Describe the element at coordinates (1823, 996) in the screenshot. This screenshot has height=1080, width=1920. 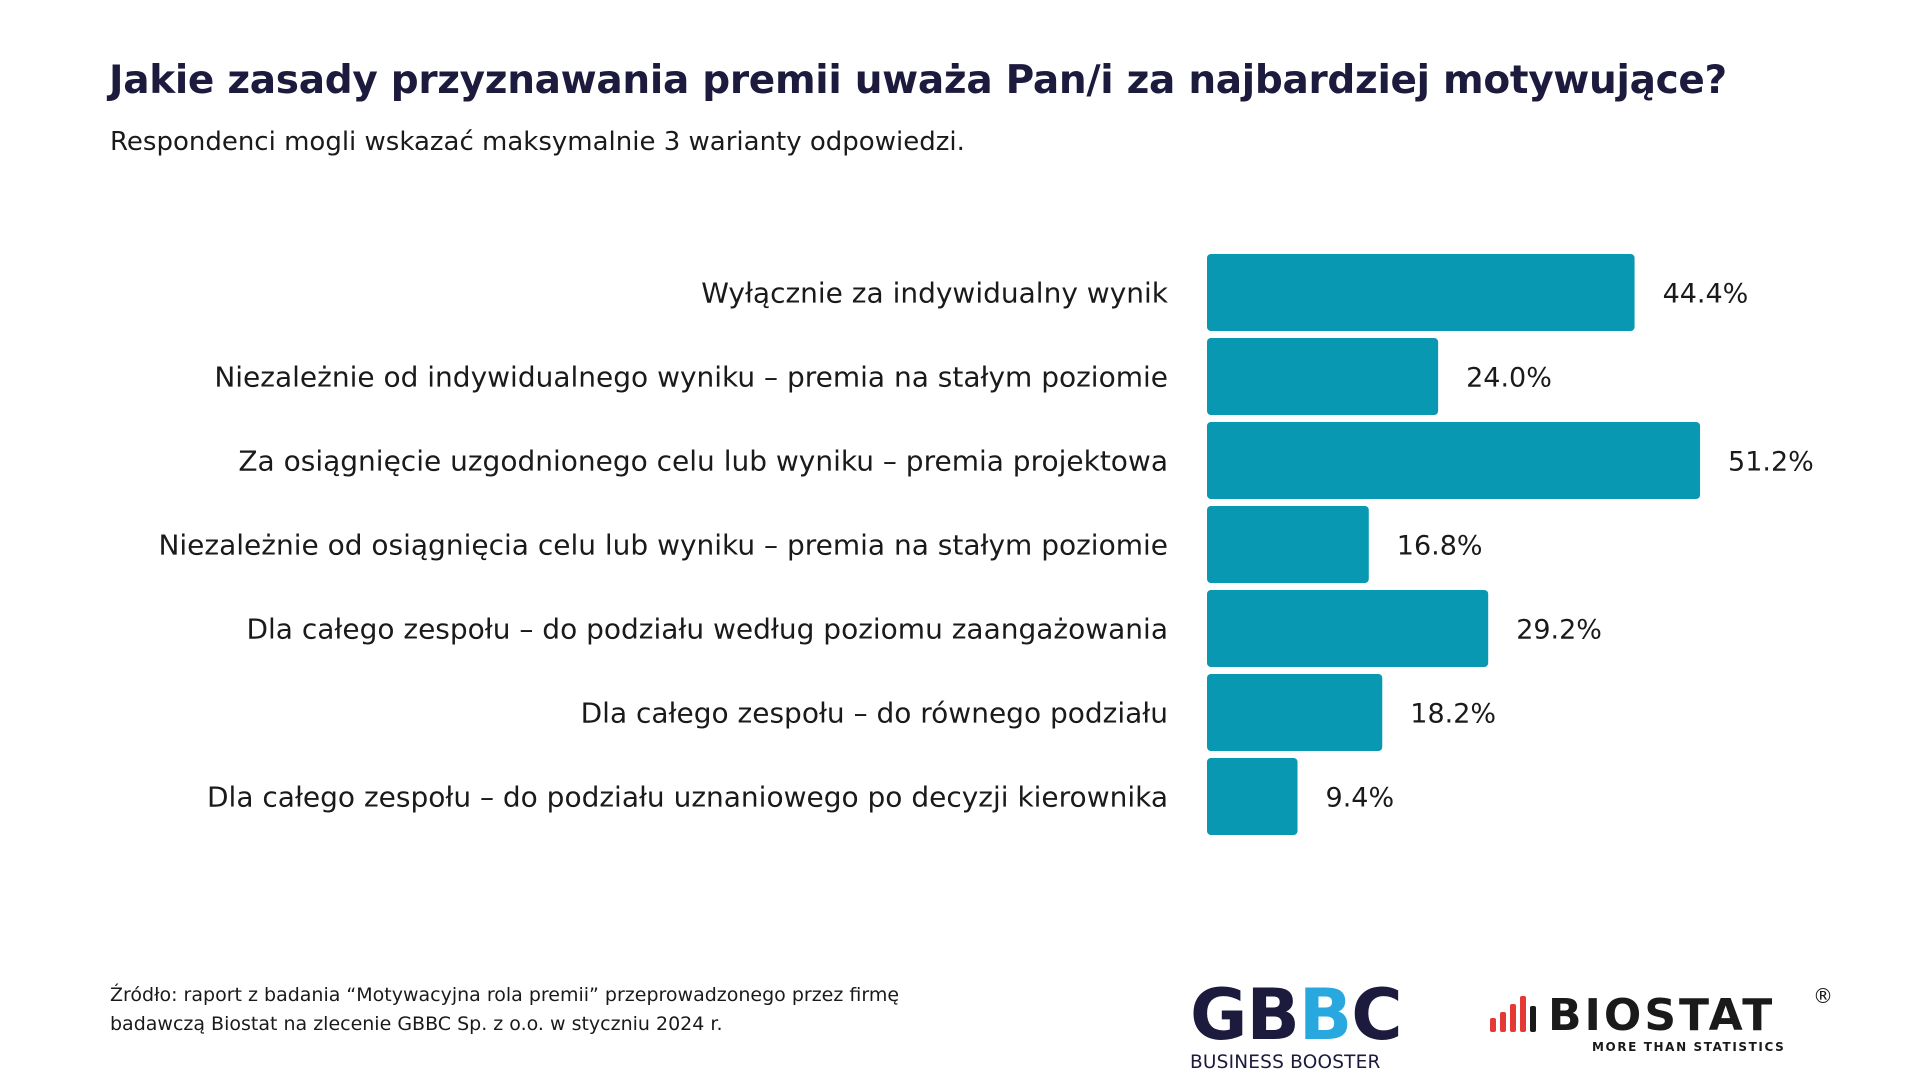
I see `registered-mark-icon: ®` at that location.